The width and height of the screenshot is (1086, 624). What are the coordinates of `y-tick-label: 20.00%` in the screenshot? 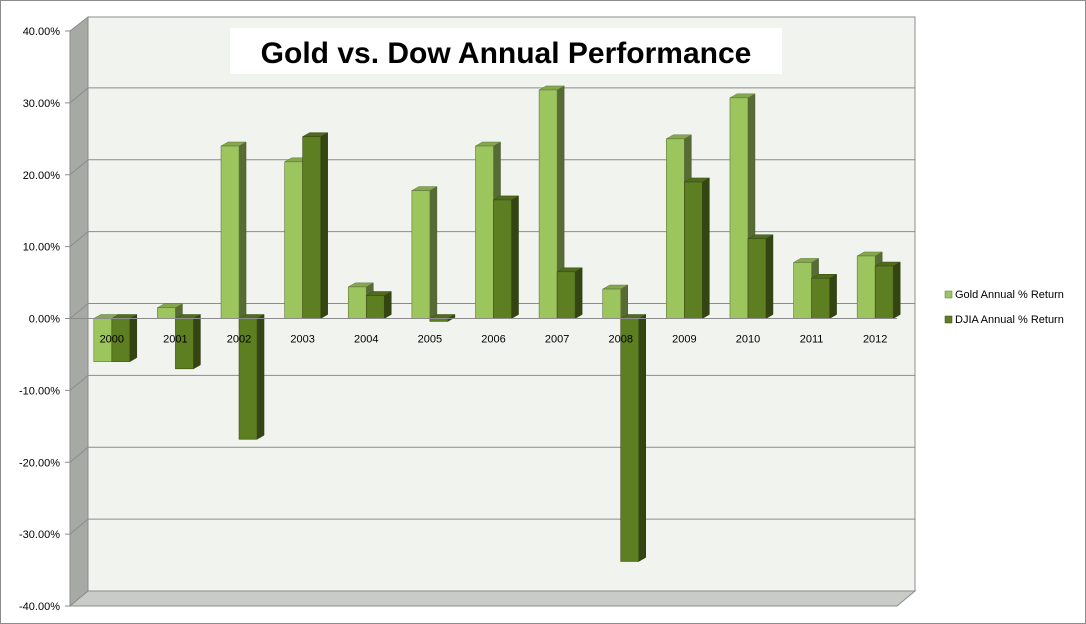 It's located at (42, 176).